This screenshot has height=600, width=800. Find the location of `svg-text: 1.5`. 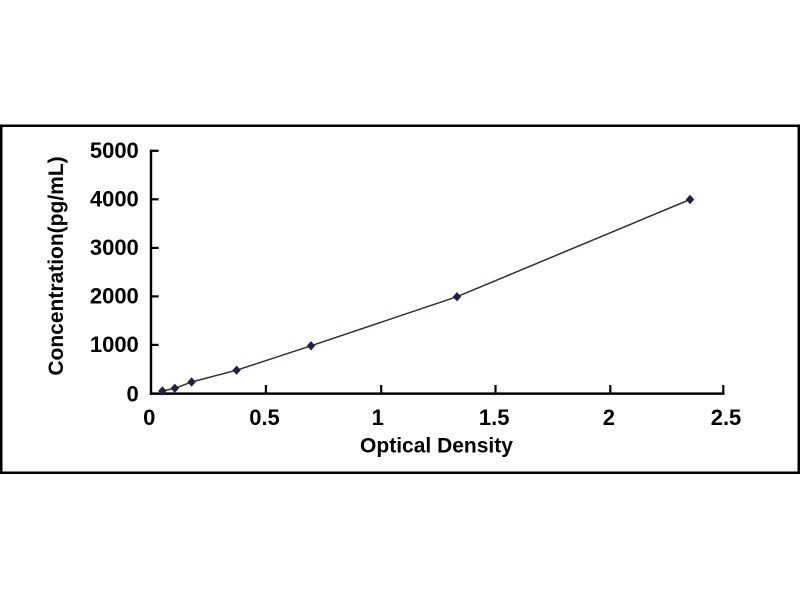

svg-text: 1.5 is located at coordinates (494, 417).